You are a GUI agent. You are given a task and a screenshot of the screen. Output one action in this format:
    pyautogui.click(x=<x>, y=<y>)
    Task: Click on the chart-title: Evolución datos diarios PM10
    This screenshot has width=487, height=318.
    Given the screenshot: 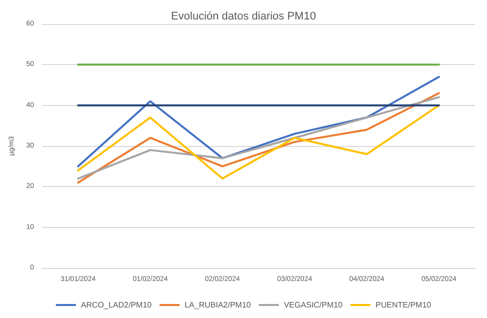 What is the action you would take?
    pyautogui.click(x=243, y=16)
    